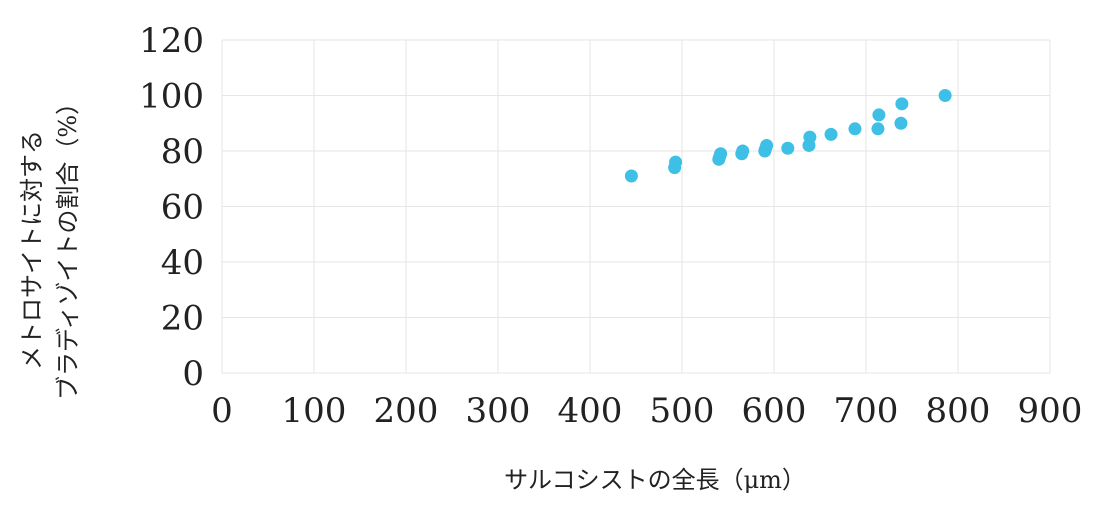  What do you see at coordinates (1050, 411) in the screenshot?
I see `x-tick-label: 900` at bounding box center [1050, 411].